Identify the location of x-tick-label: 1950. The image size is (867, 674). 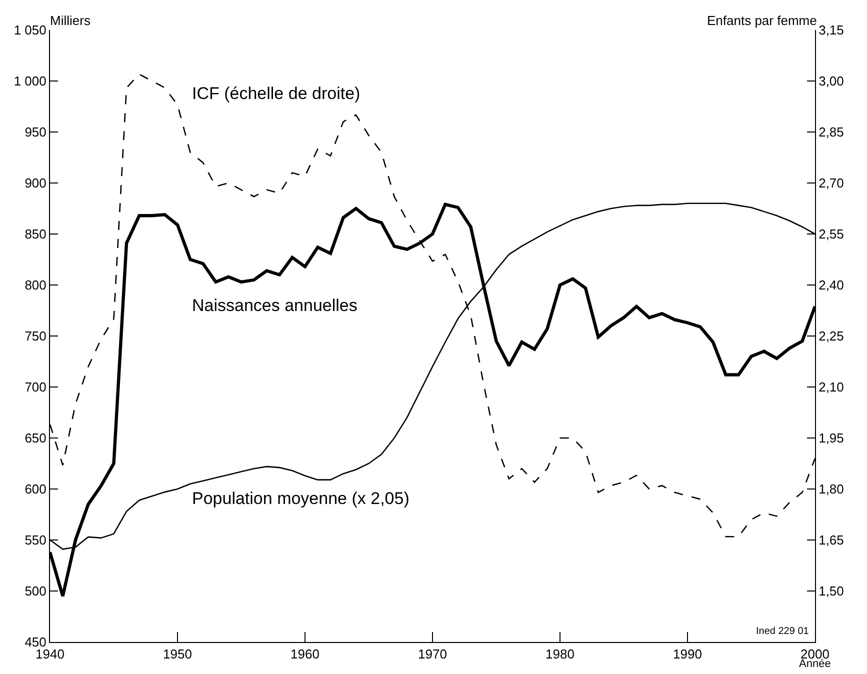
(177, 654).